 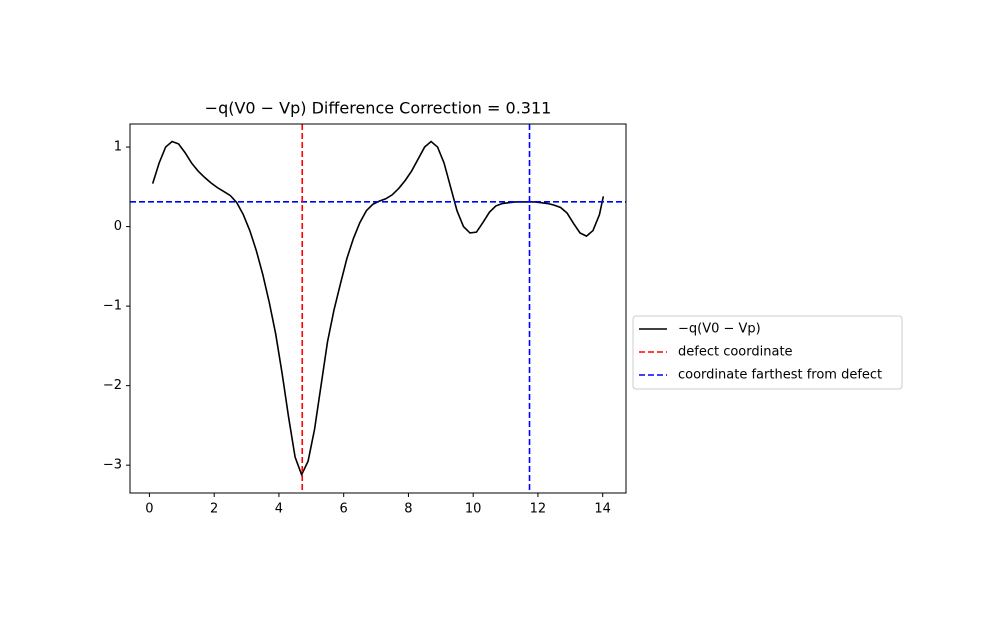 I want to click on x-tick-label: 8, so click(x=408, y=509).